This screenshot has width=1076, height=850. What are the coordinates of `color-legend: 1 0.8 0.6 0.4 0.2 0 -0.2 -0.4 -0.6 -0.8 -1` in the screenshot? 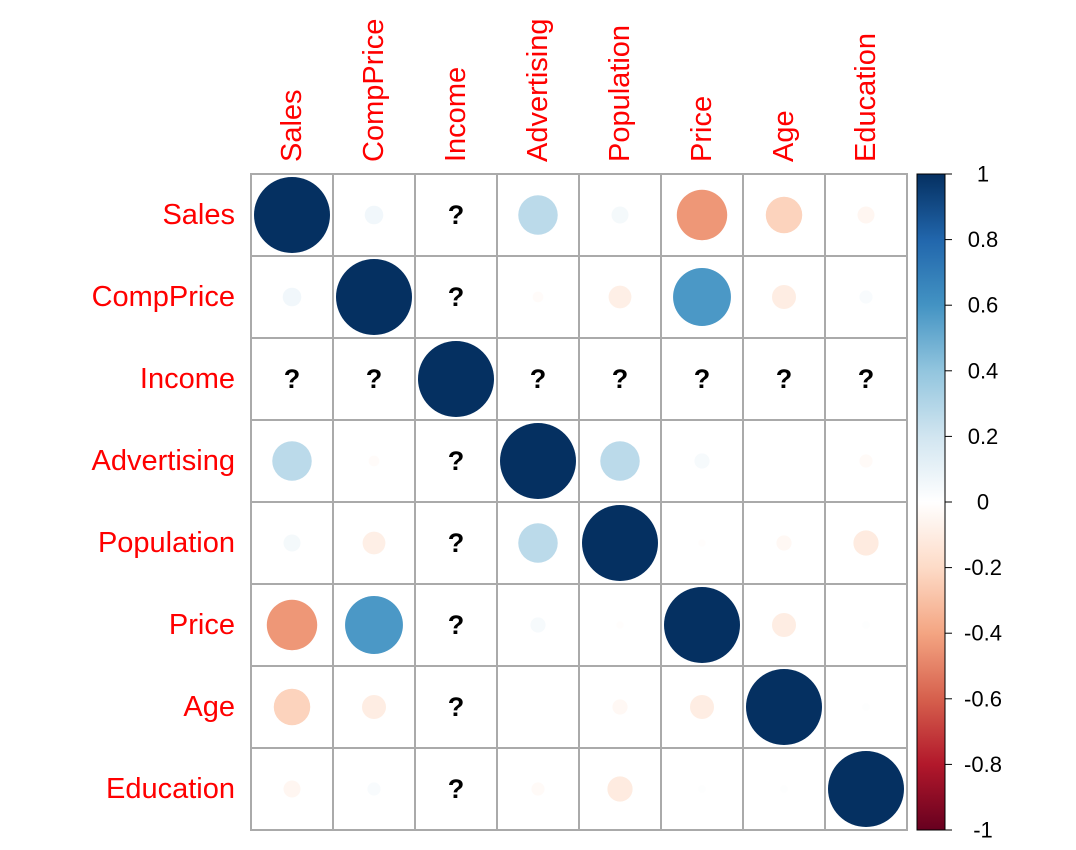 It's located at (959, 502).